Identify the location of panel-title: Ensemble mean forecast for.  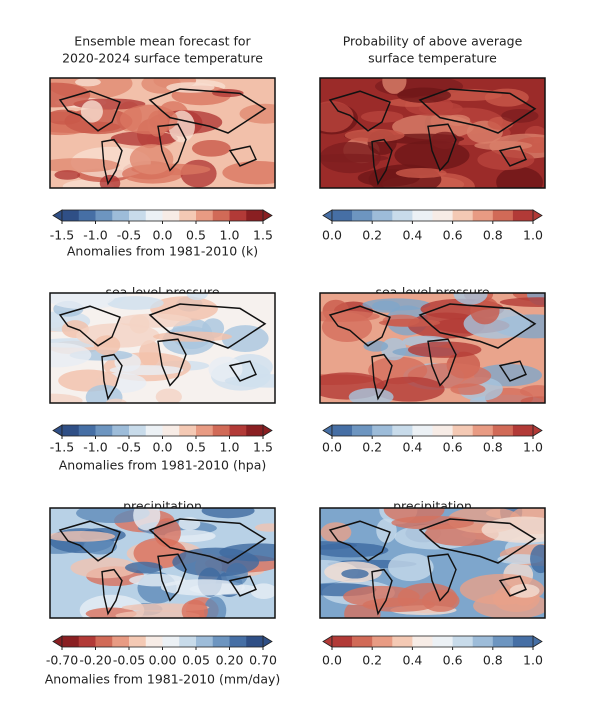
(162, 41).